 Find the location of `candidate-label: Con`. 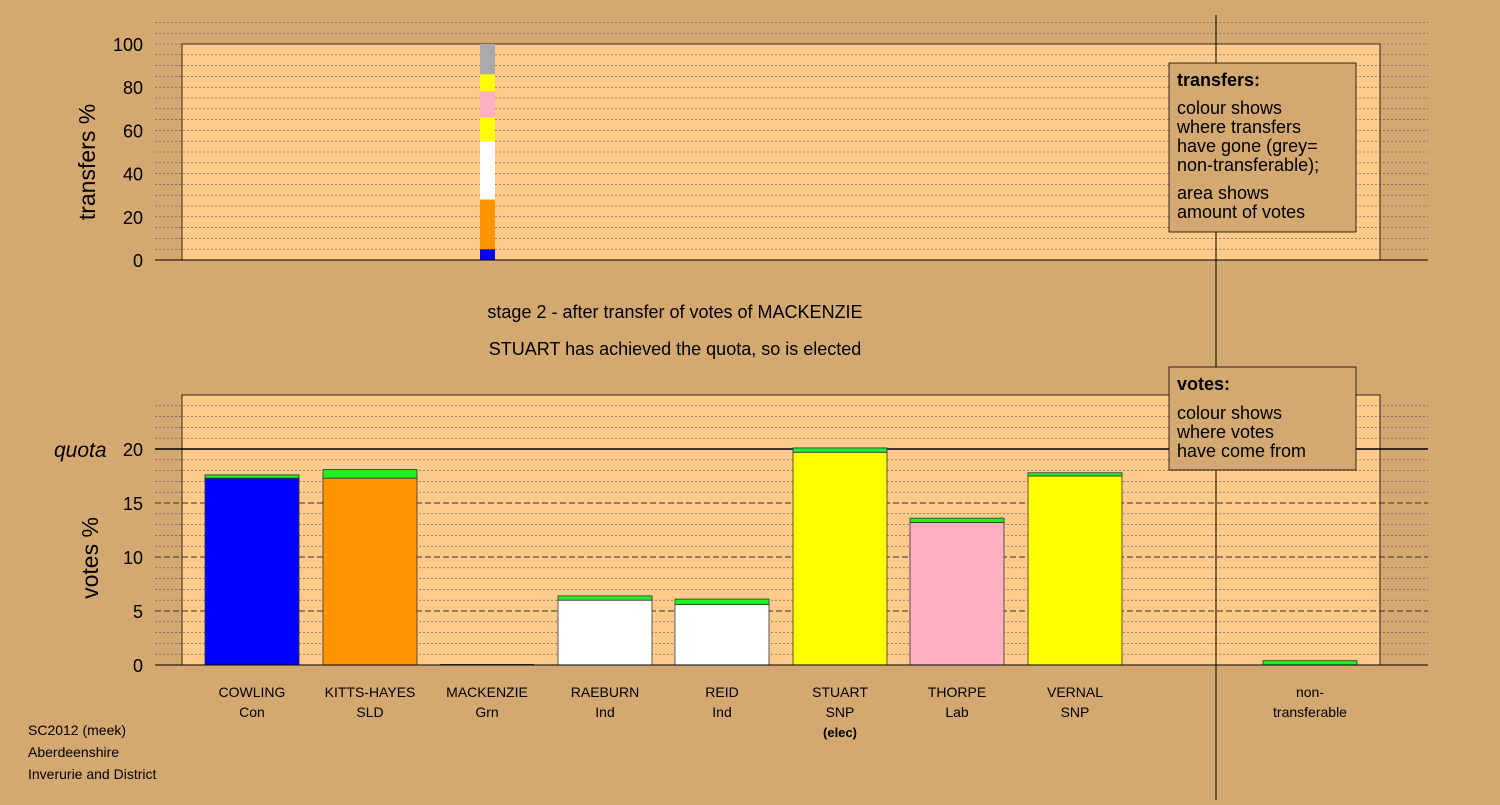

candidate-label: Con is located at coordinates (252, 712).